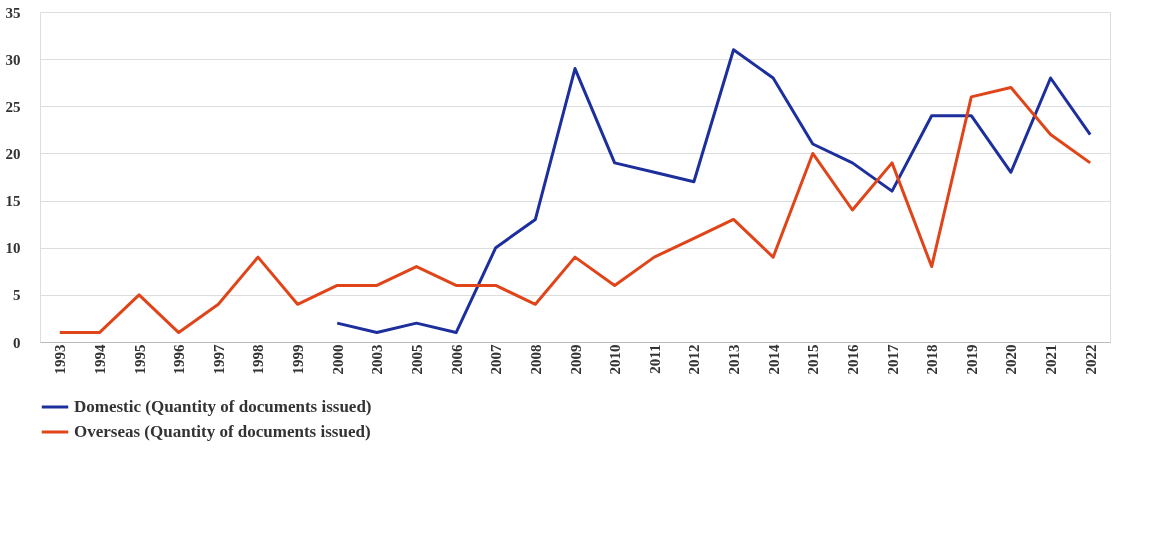 The width and height of the screenshot is (1161, 540). Describe the element at coordinates (13, 201) in the screenshot. I see `y-tick-label: 15` at that location.